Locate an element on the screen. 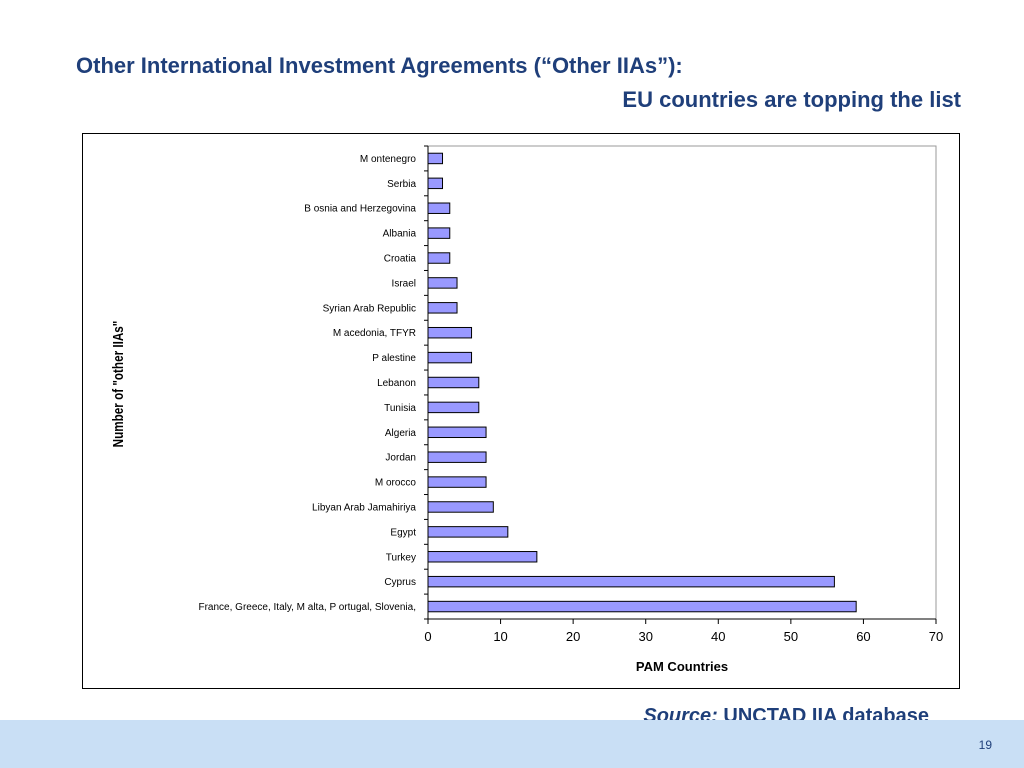 Image resolution: width=1024 pixels, height=768 pixels. category-label: Lebanon is located at coordinates (396, 383).